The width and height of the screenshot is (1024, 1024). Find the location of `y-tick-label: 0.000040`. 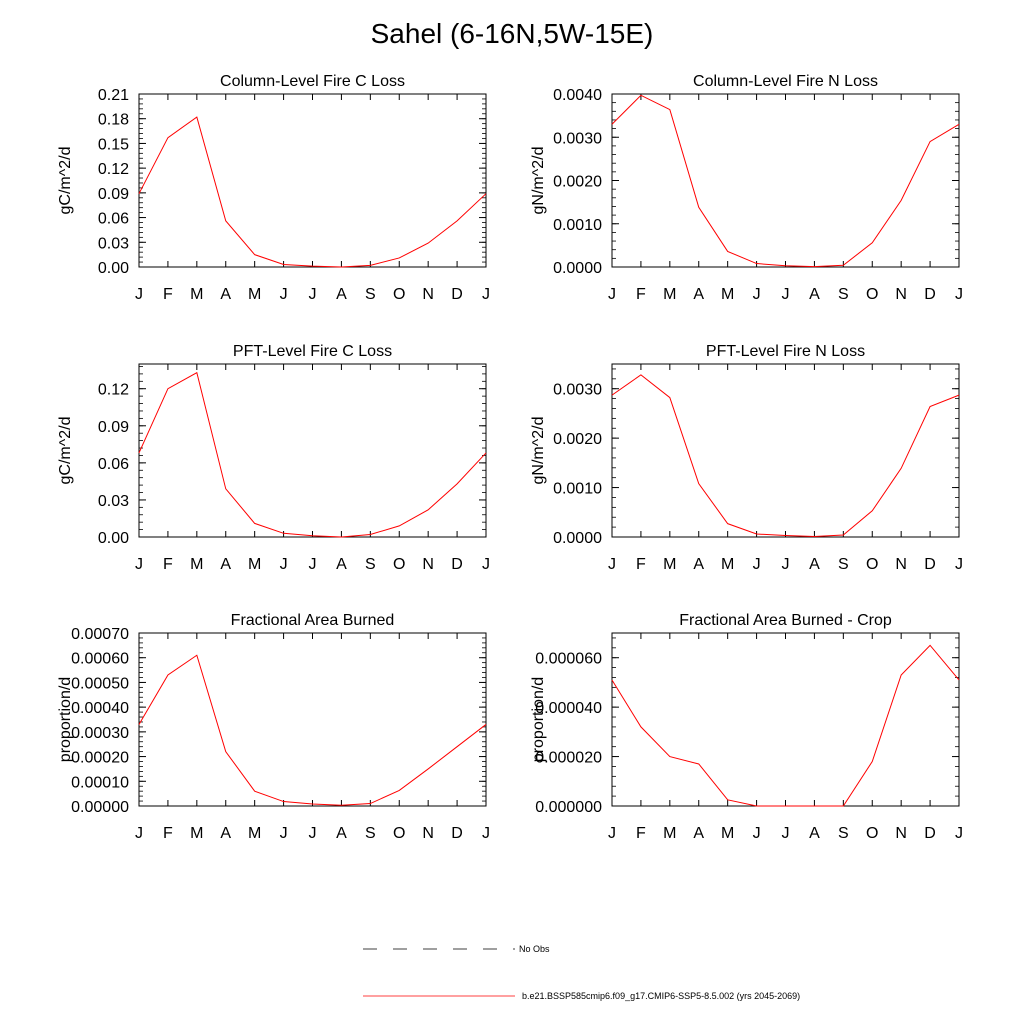

y-tick-label: 0.000040 is located at coordinates (568, 708).